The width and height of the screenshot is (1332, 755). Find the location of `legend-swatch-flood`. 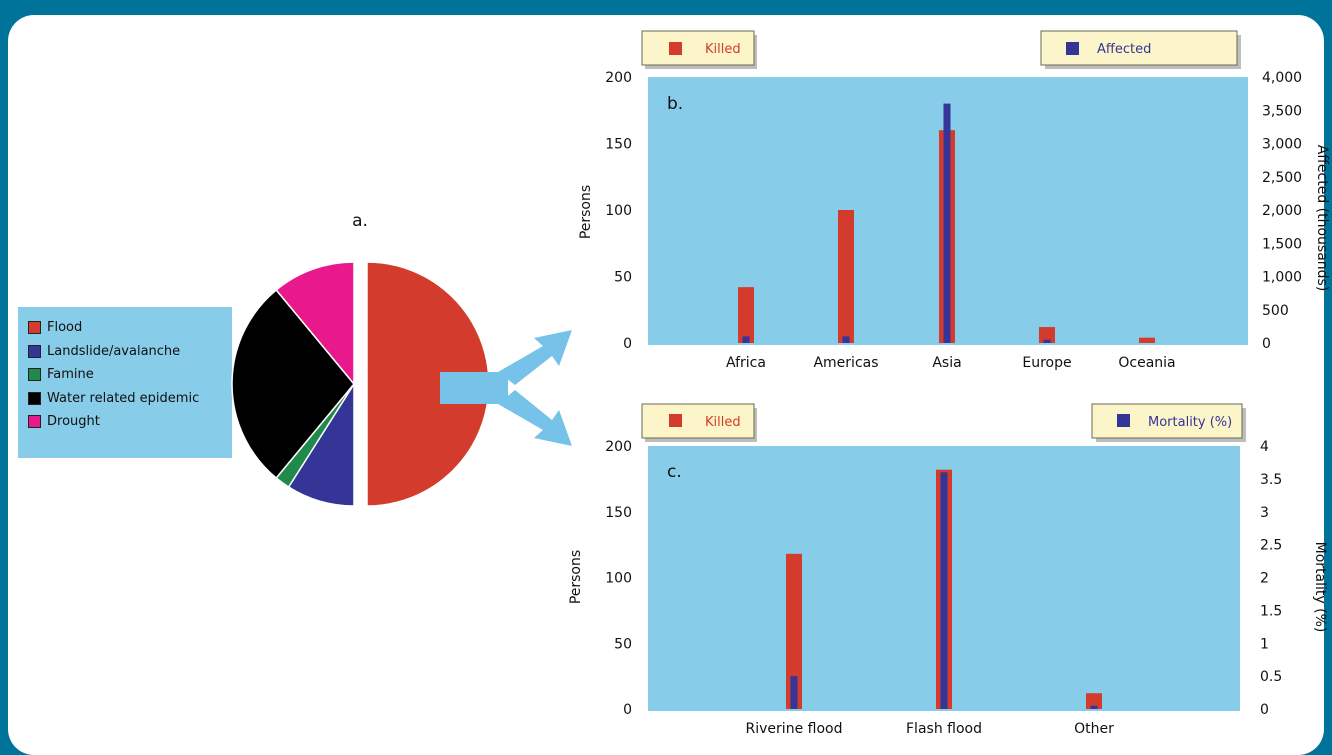

legend-swatch-flood is located at coordinates (34, 328).